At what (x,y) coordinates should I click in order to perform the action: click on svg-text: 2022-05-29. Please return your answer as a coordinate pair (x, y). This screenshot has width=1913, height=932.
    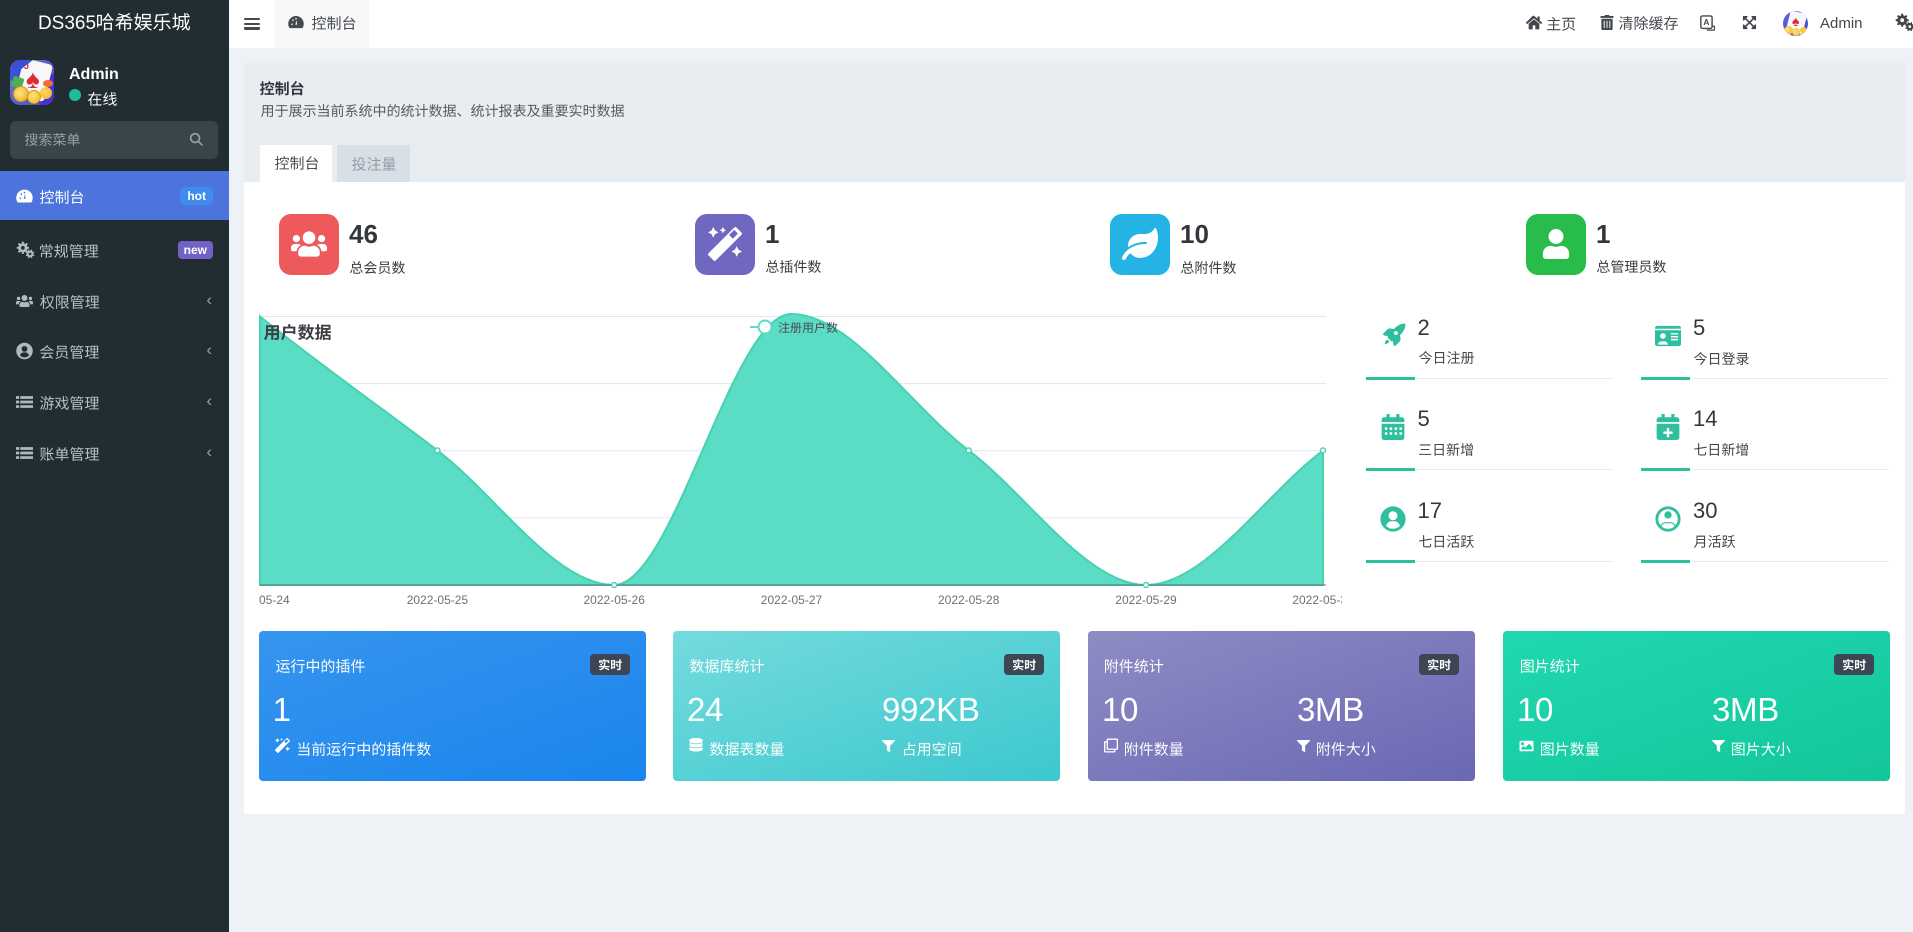
    Looking at the image, I should click on (1146, 600).